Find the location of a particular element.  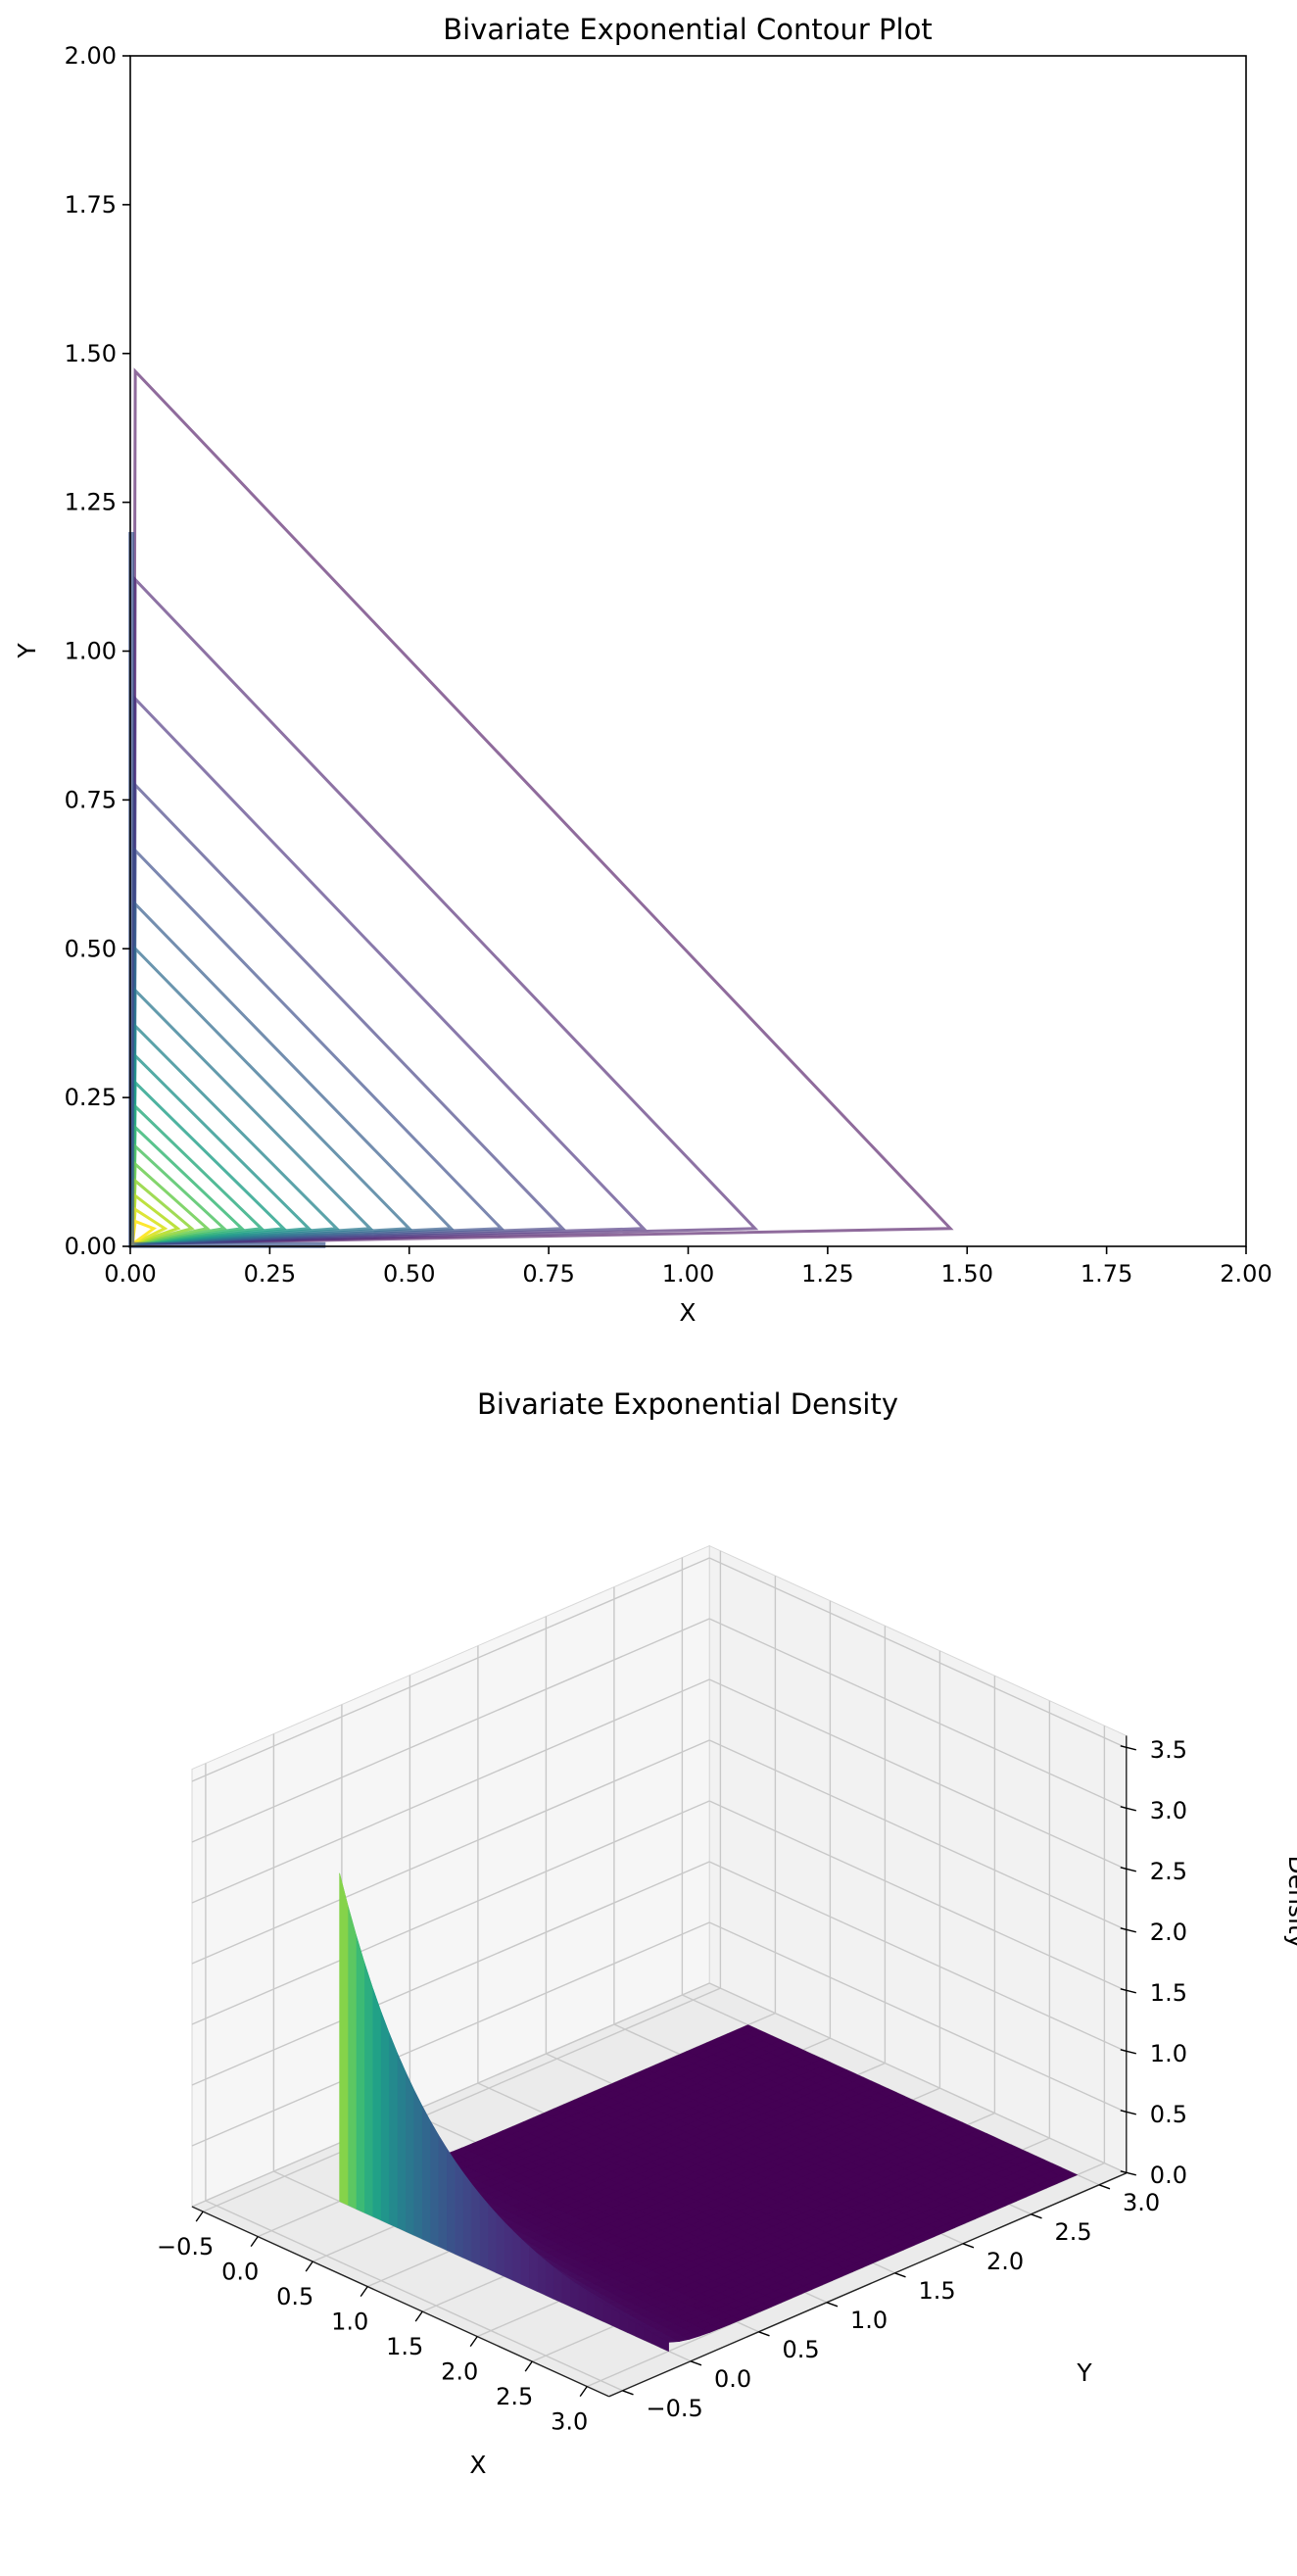

y-tick-label: 2.00 is located at coordinates (91, 56).